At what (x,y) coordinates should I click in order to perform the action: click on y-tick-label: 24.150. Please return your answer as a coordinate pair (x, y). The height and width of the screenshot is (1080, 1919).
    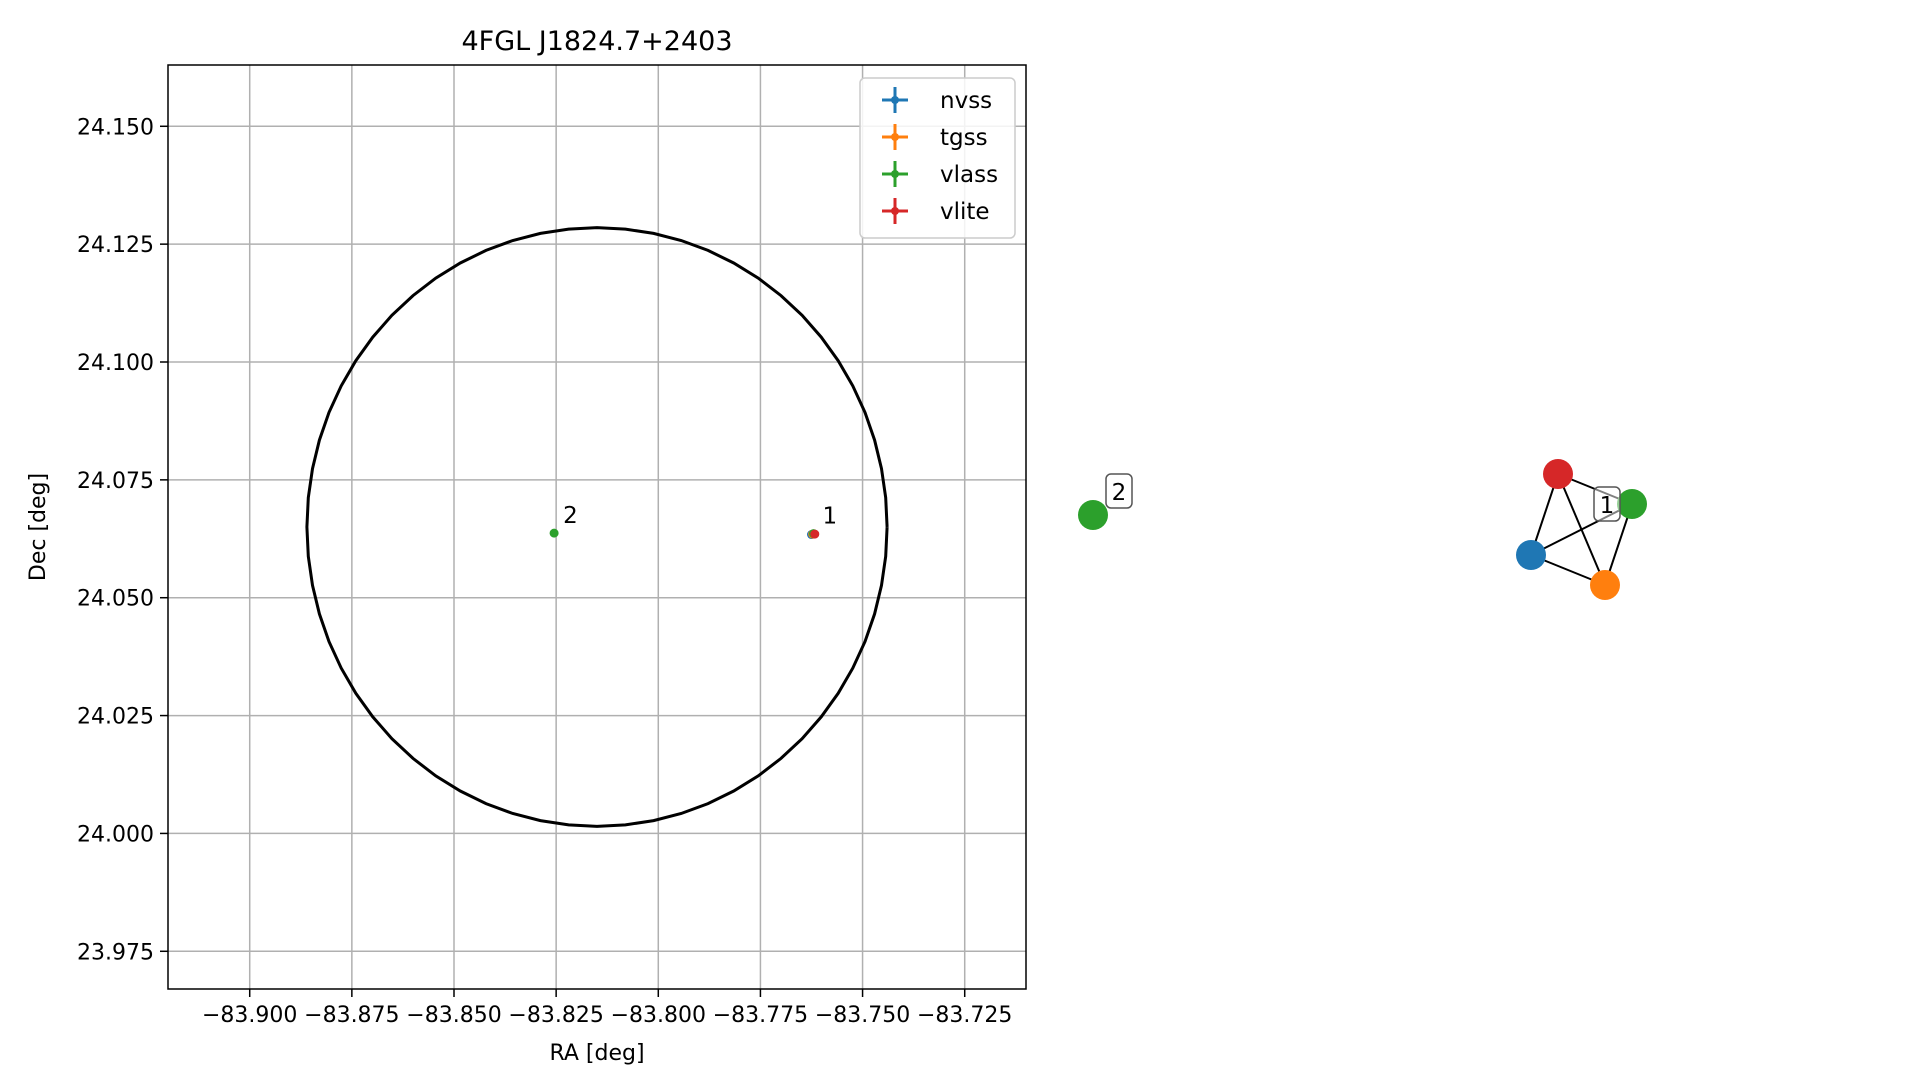
    Looking at the image, I should click on (115, 127).